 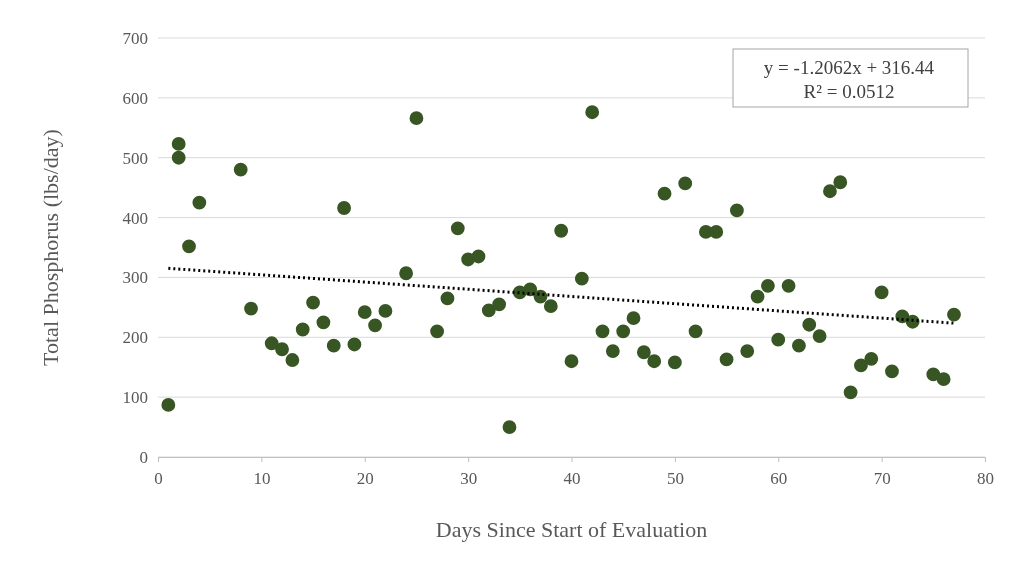 I want to click on x-tick-label: 40, so click(x=572, y=478).